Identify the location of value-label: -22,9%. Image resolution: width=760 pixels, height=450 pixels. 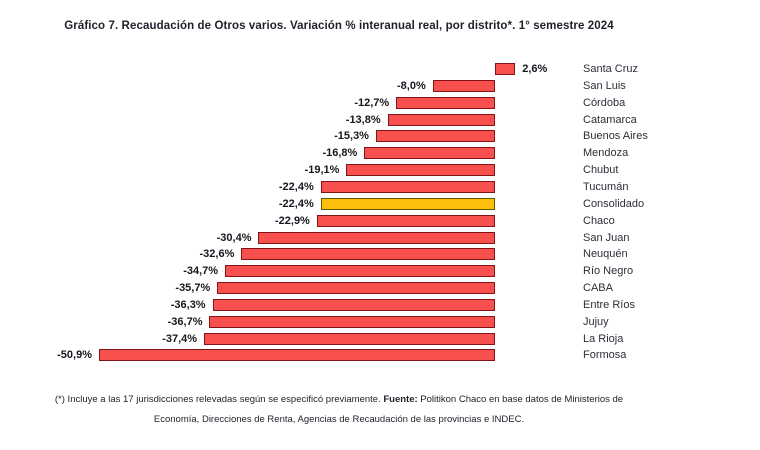
(292, 220).